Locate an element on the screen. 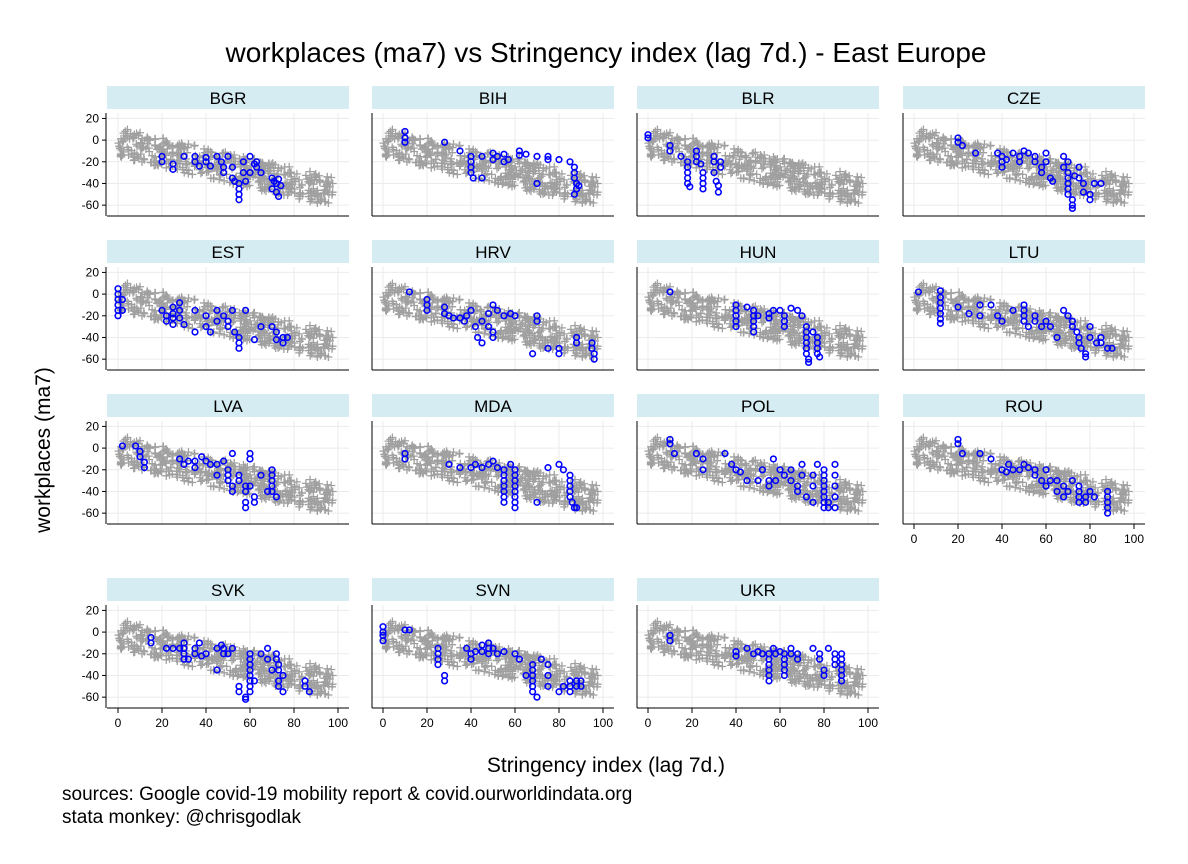  y-tick-label: -60 is located at coordinates (91, 205).